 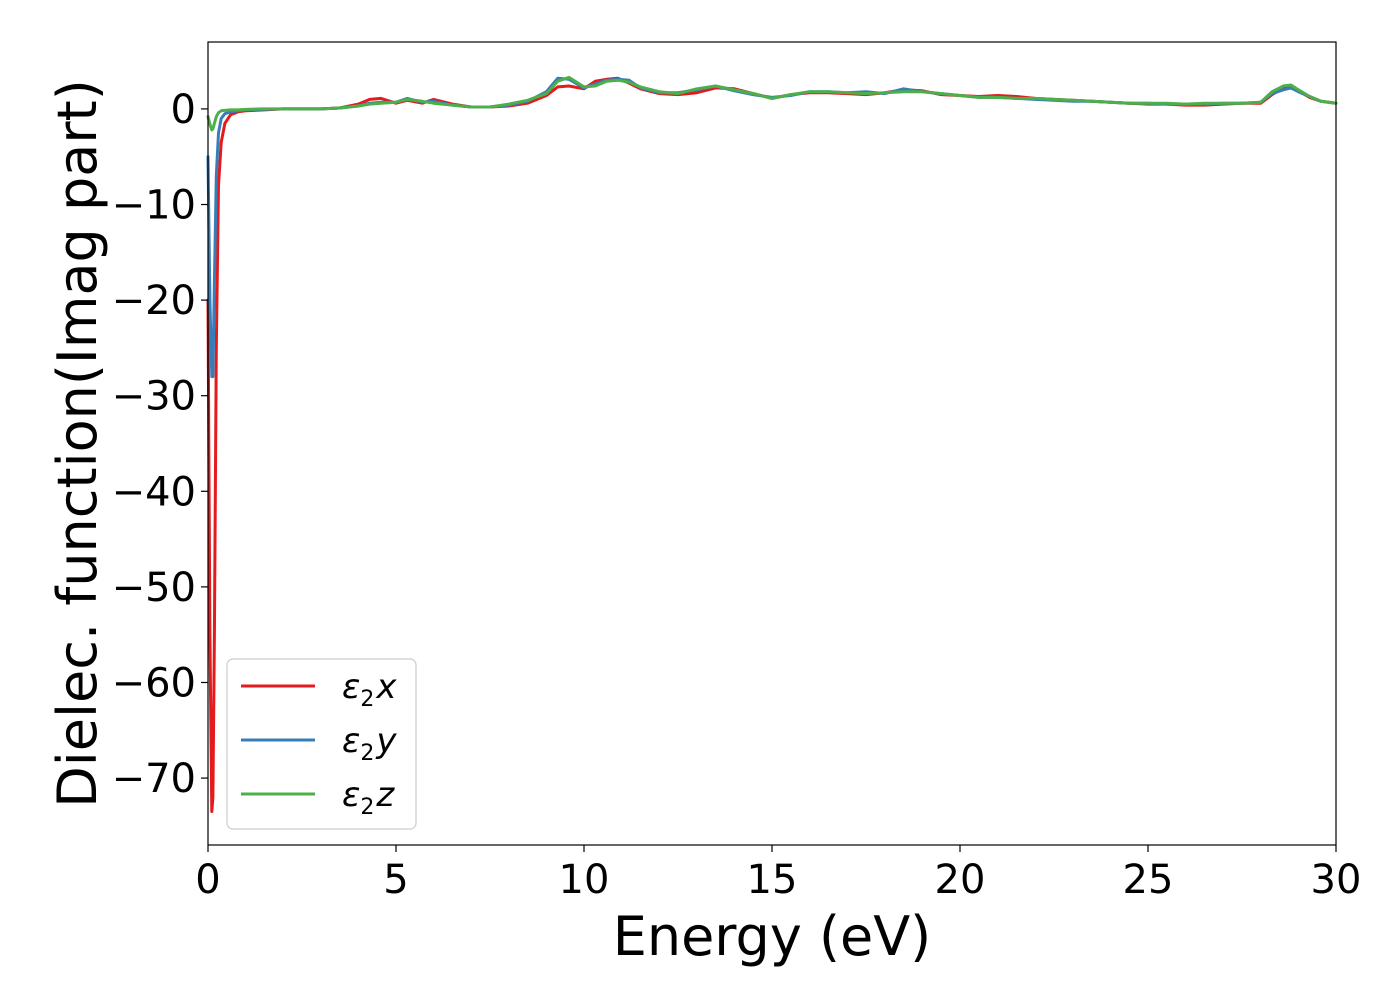 What do you see at coordinates (385, 795) in the screenshot?
I see `legend-label-variable: z` at bounding box center [385, 795].